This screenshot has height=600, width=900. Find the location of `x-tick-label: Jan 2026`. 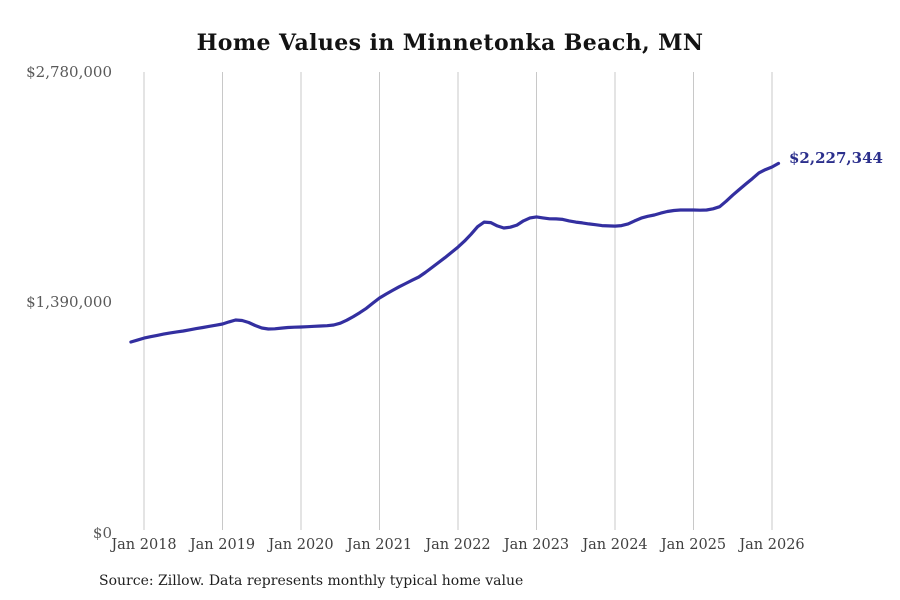

x-tick-label: Jan 2026 is located at coordinates (772, 545).